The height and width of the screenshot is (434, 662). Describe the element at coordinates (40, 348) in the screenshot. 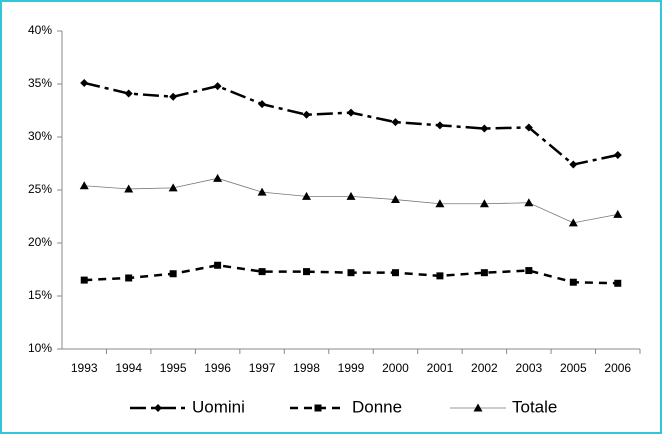

I see `y-tick-label: 10%` at that location.